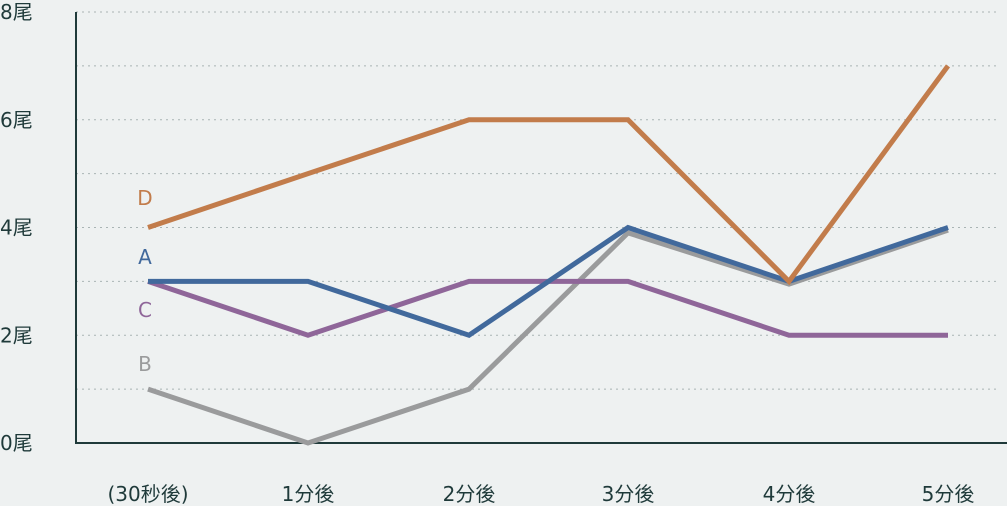 The width and height of the screenshot is (1007, 506). What do you see at coordinates (948, 494) in the screenshot?
I see `x-tick-label: 5分後` at bounding box center [948, 494].